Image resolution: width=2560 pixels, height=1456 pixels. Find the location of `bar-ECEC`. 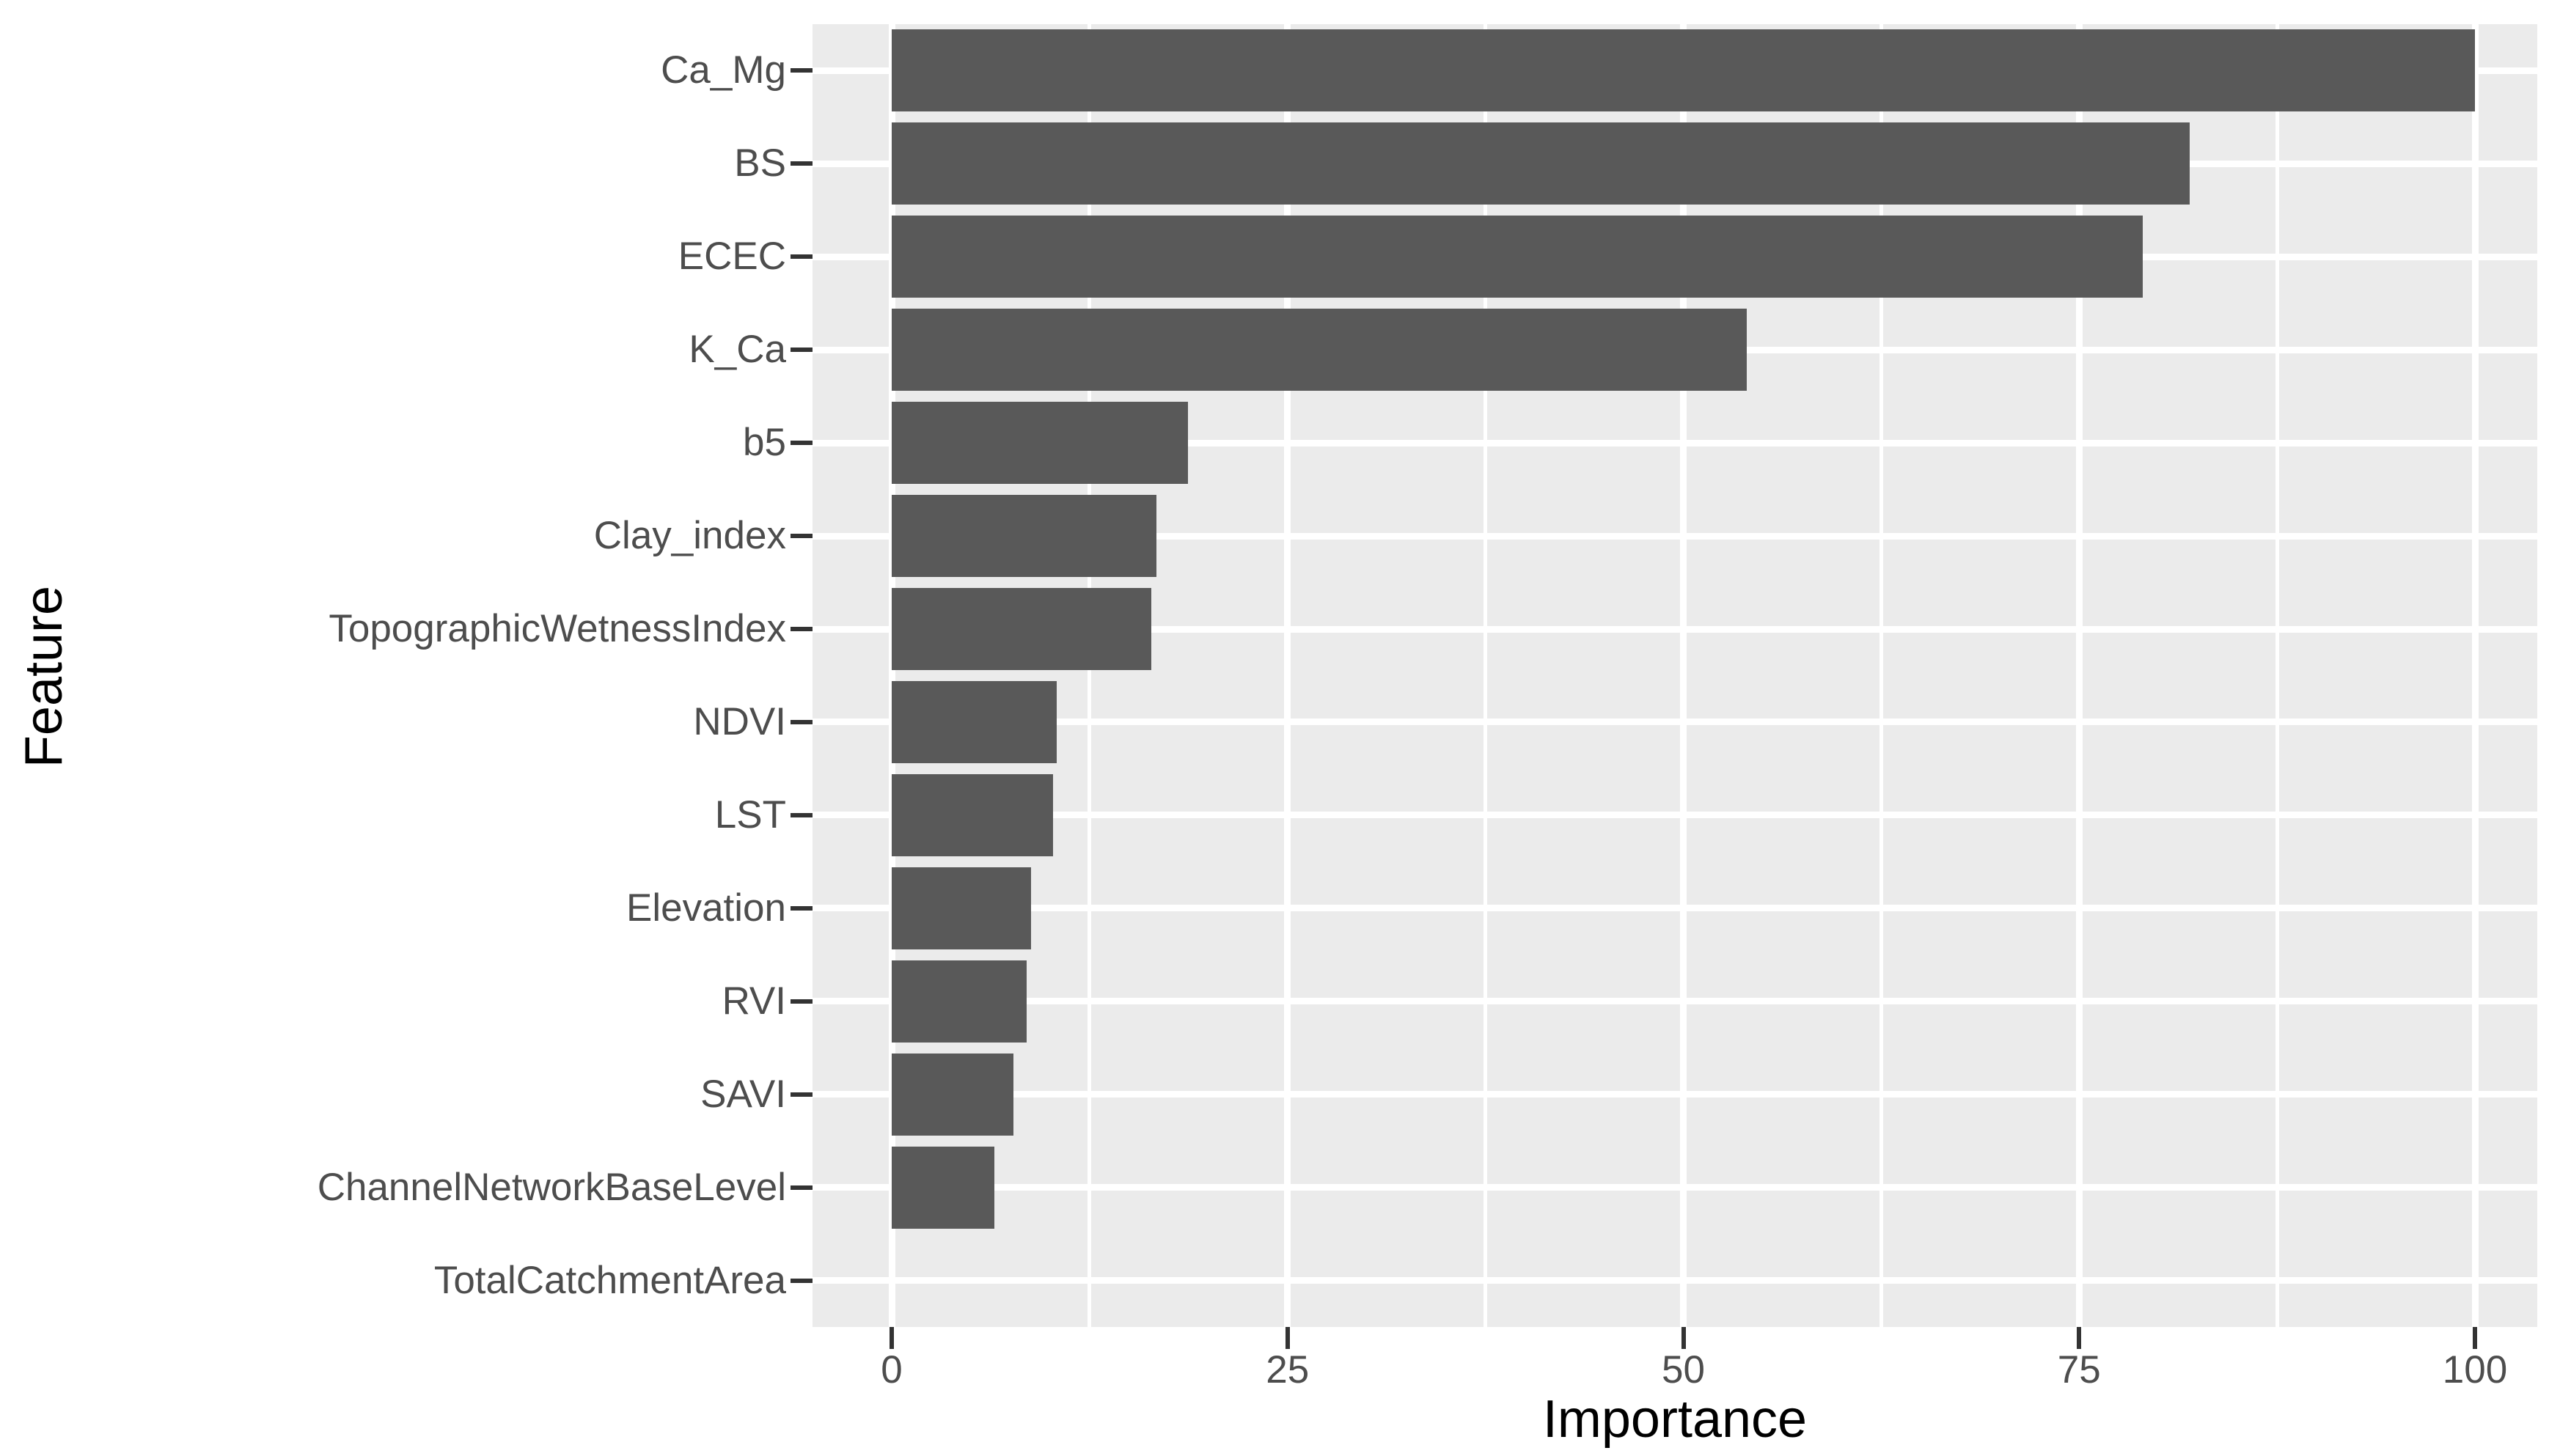

bar-ECEC is located at coordinates (1517, 257).